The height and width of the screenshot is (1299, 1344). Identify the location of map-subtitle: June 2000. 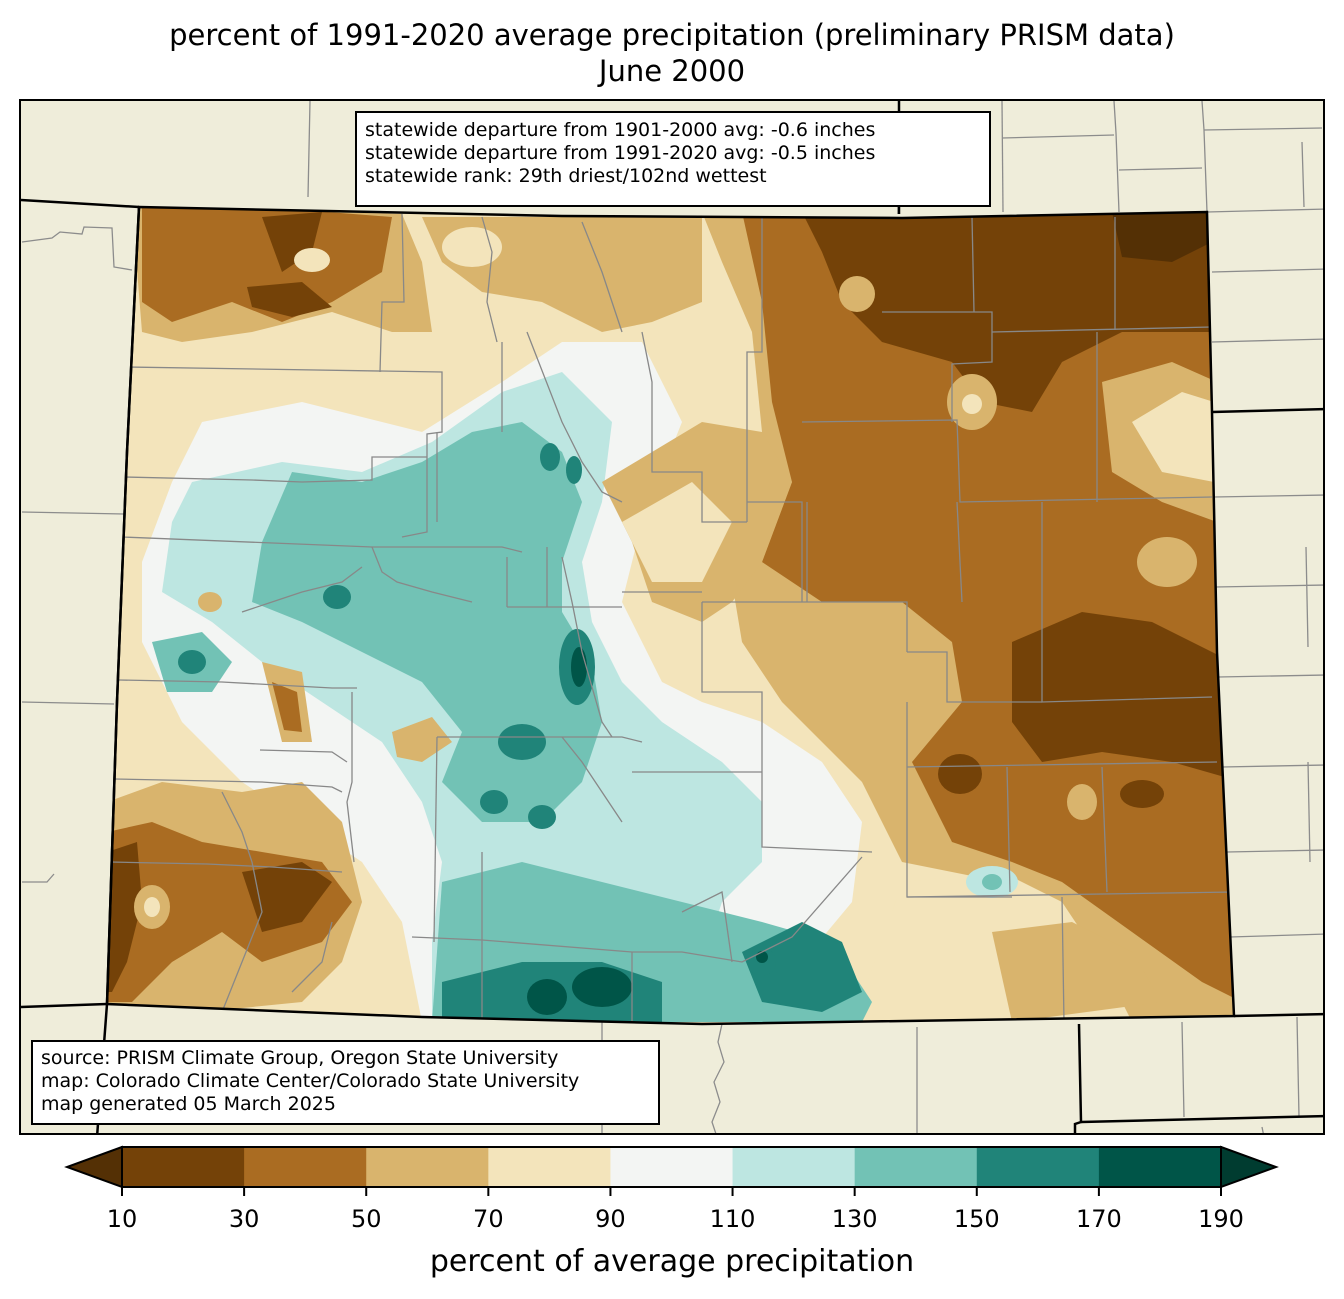
(672, 71).